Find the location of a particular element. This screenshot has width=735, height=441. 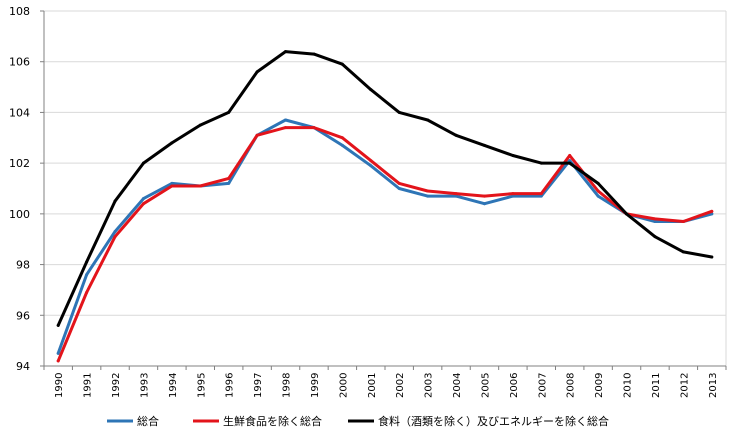

y-tick-label: 108 is located at coordinates (19, 11).